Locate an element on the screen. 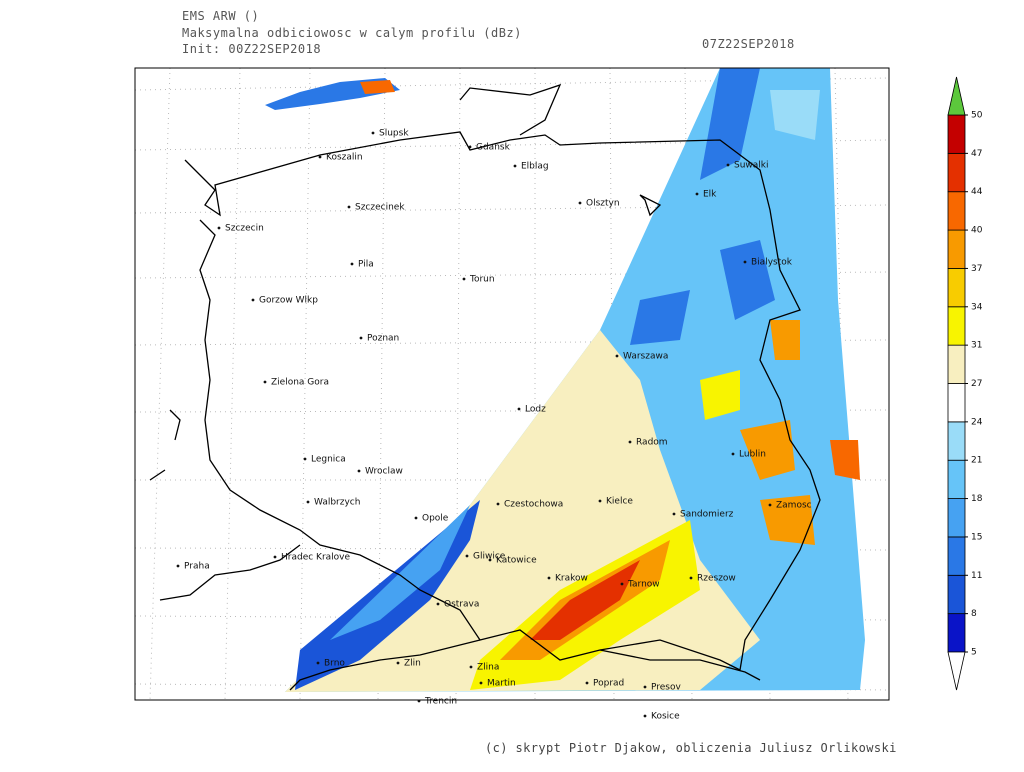 The width and height of the screenshot is (1024, 772). city-label: Walbrzych is located at coordinates (337, 503).